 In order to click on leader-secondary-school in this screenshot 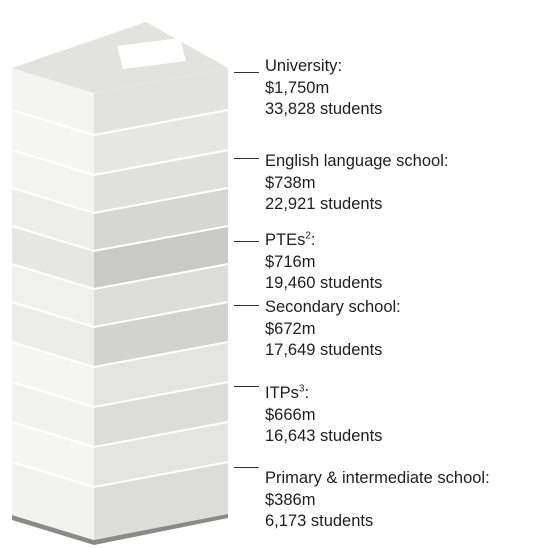, I will do `click(246, 305)`.